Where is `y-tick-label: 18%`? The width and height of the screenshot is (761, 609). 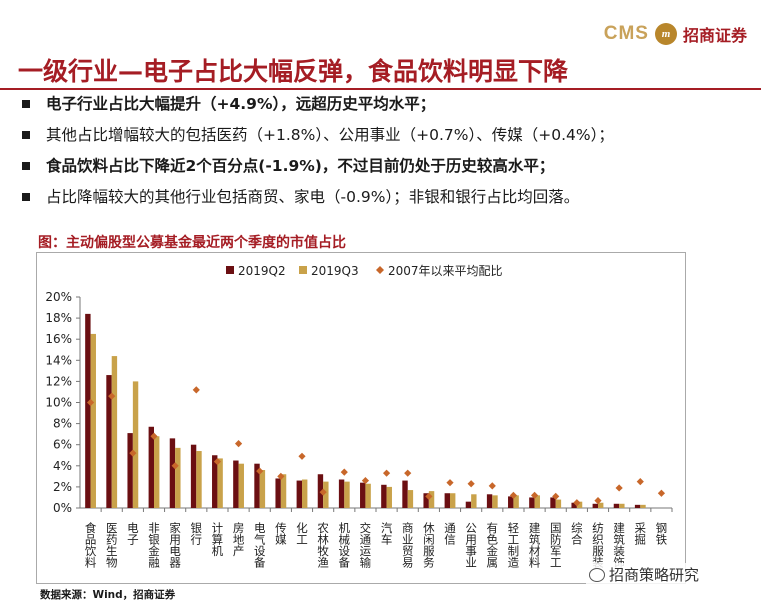 y-tick-label: 18% is located at coordinates (58, 318).